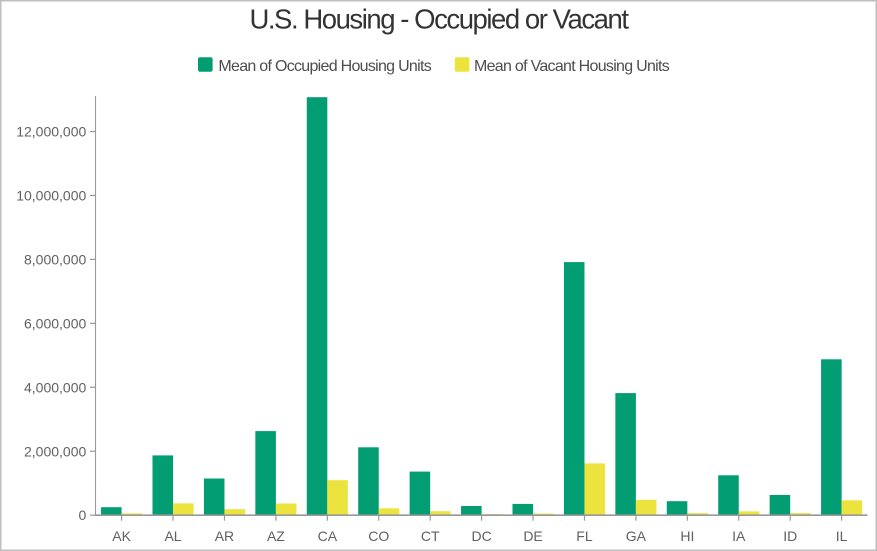 This screenshot has height=551, width=877. Describe the element at coordinates (328, 536) in the screenshot. I see `svg-text: CA` at that location.